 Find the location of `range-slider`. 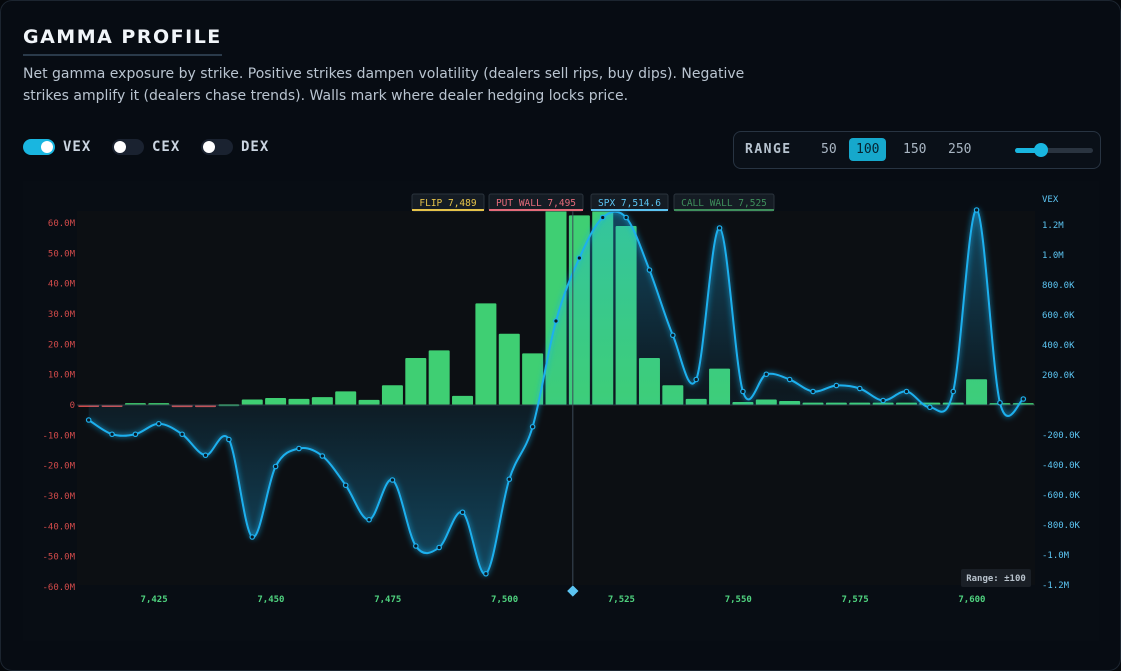

range-slider is located at coordinates (1054, 150).